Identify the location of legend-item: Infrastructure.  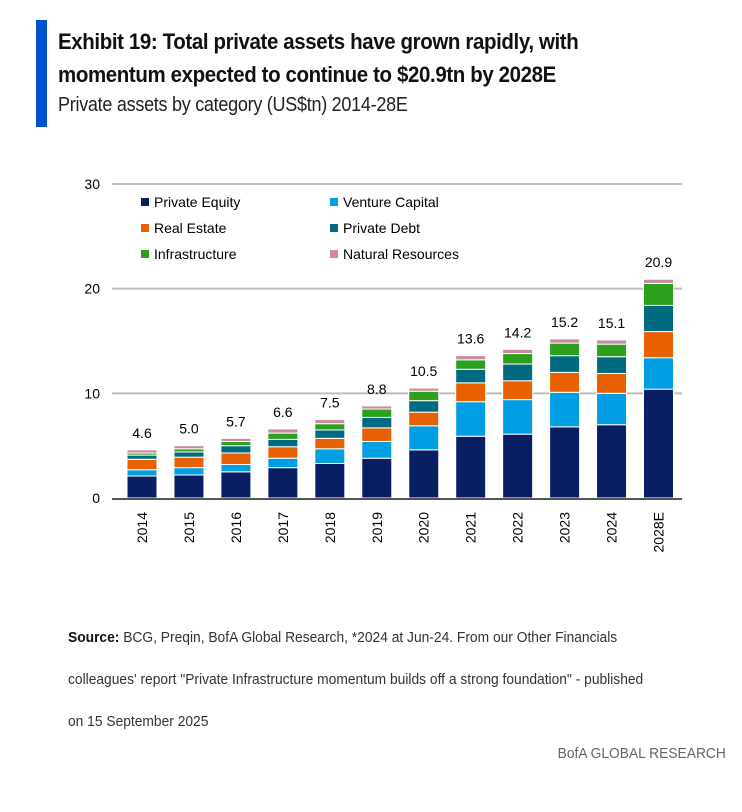
(189, 254).